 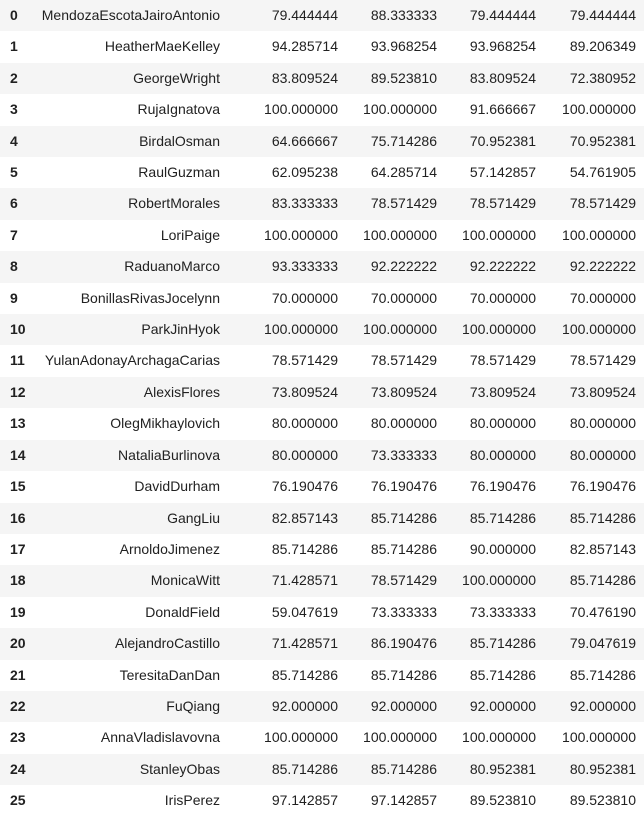 I want to click on name-cell: GangLiu, so click(x=193, y=517).